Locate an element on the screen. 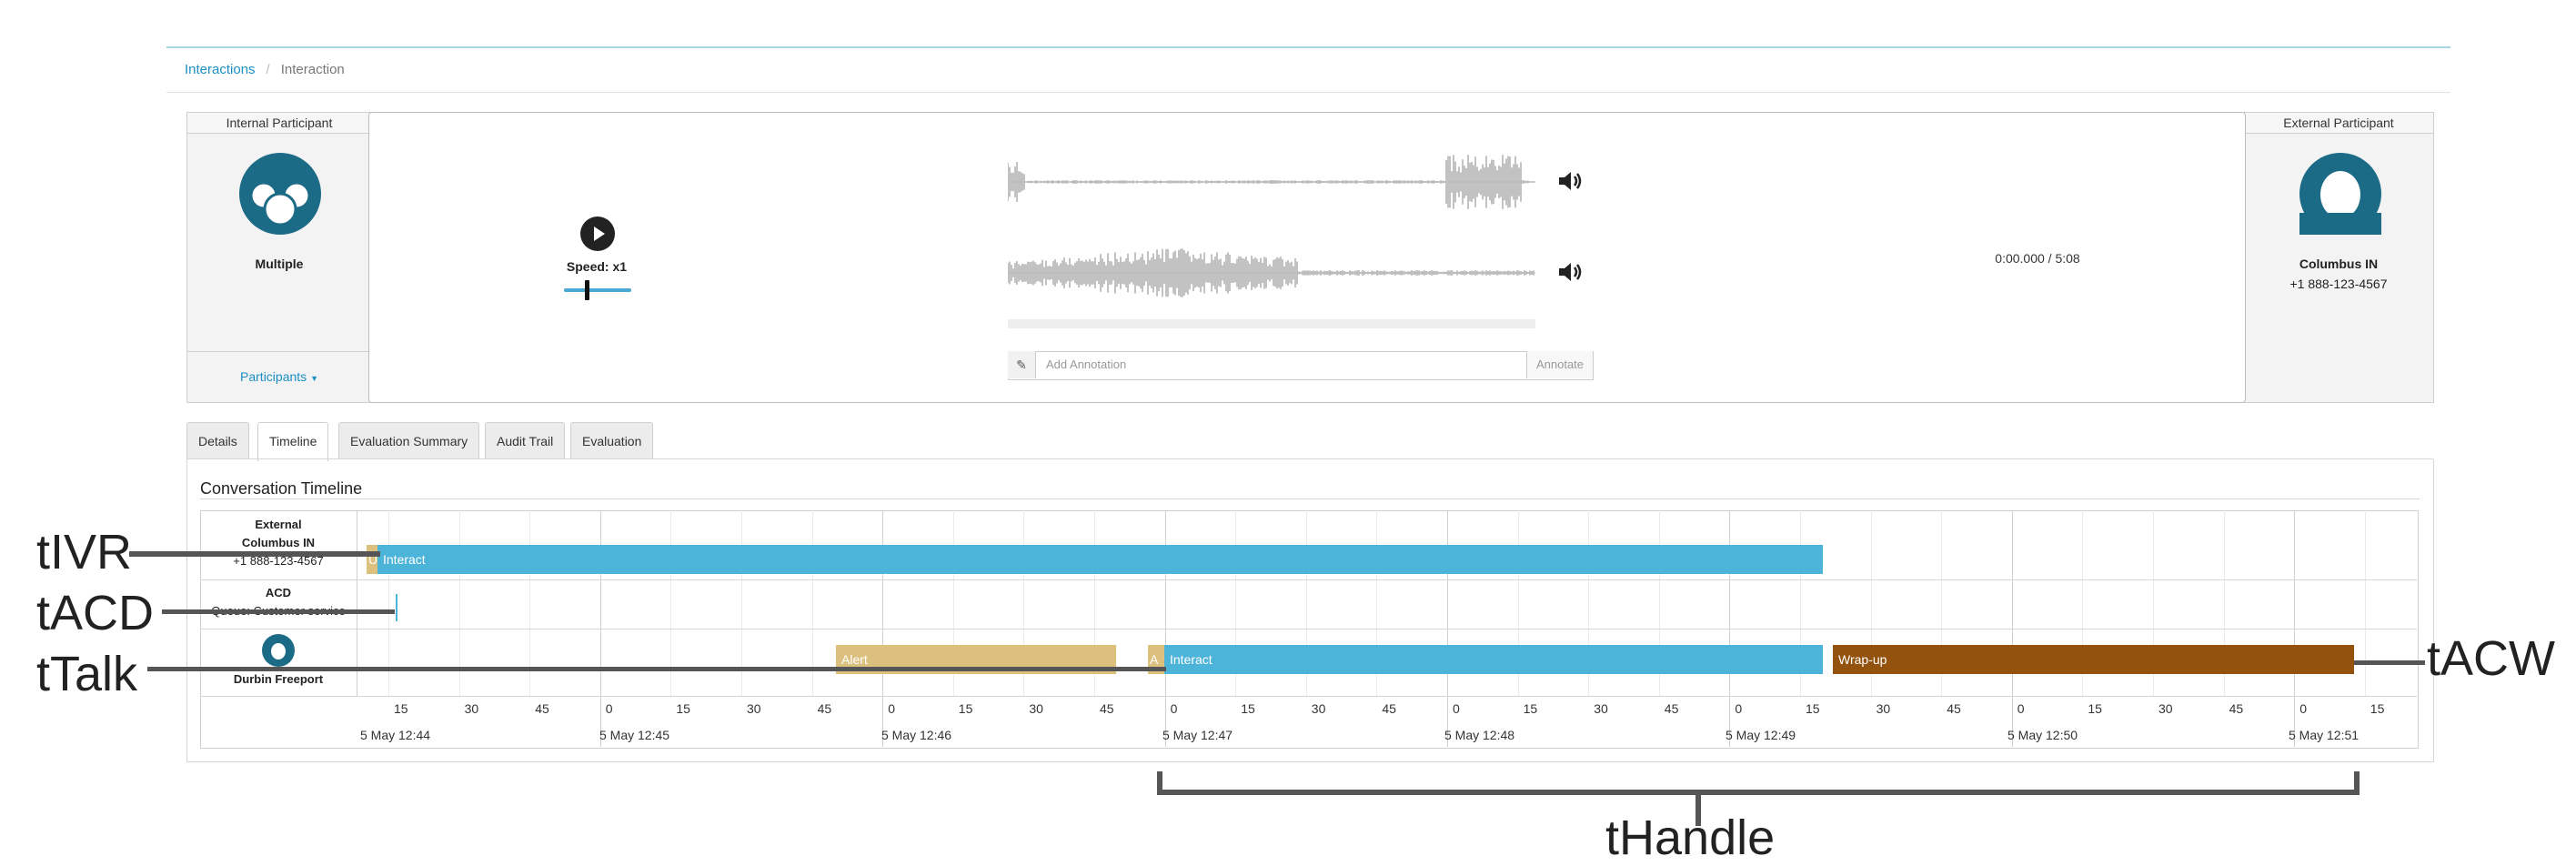 This screenshot has height=866, width=2576. row-label-external: External Columbus IN +1 888-123-4567 is located at coordinates (278, 543).